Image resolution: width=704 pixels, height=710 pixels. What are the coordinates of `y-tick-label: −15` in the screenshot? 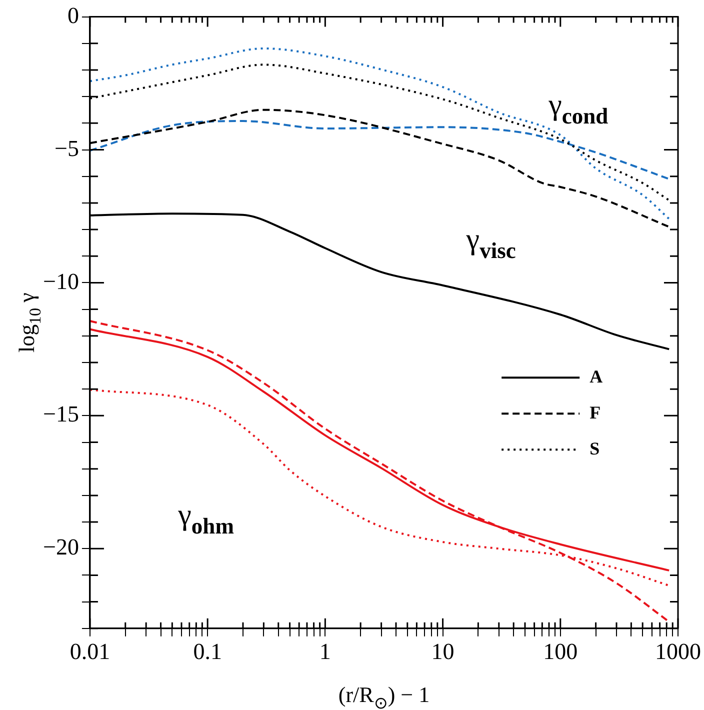 It's located at (60, 414).